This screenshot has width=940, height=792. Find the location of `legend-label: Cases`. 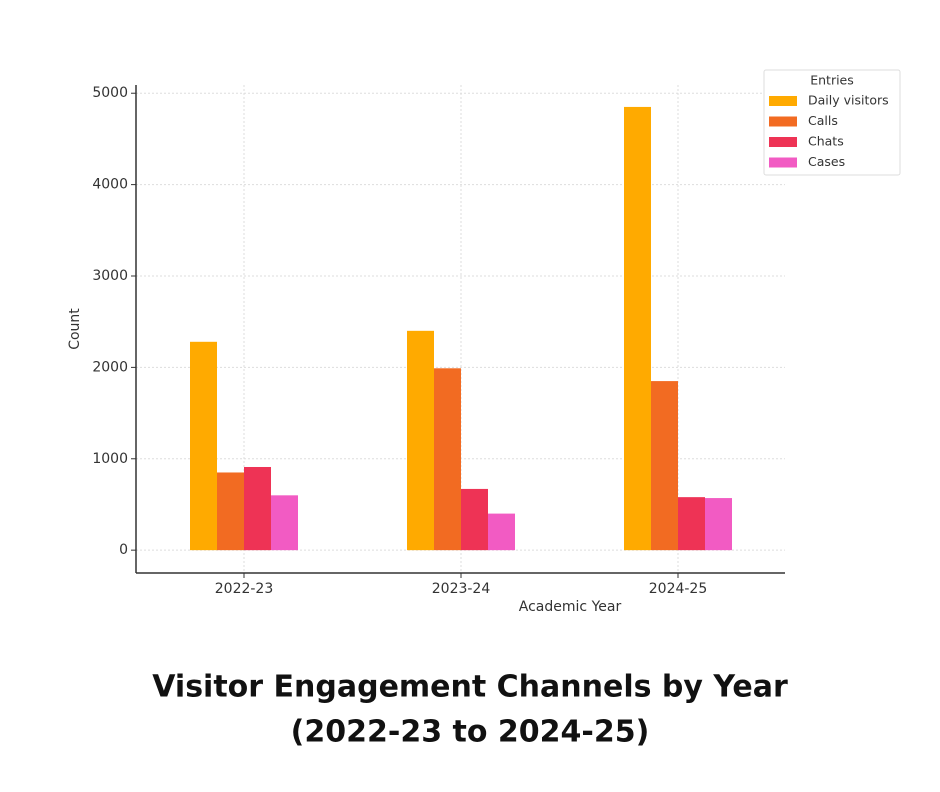

legend-label: Cases is located at coordinates (826, 161).